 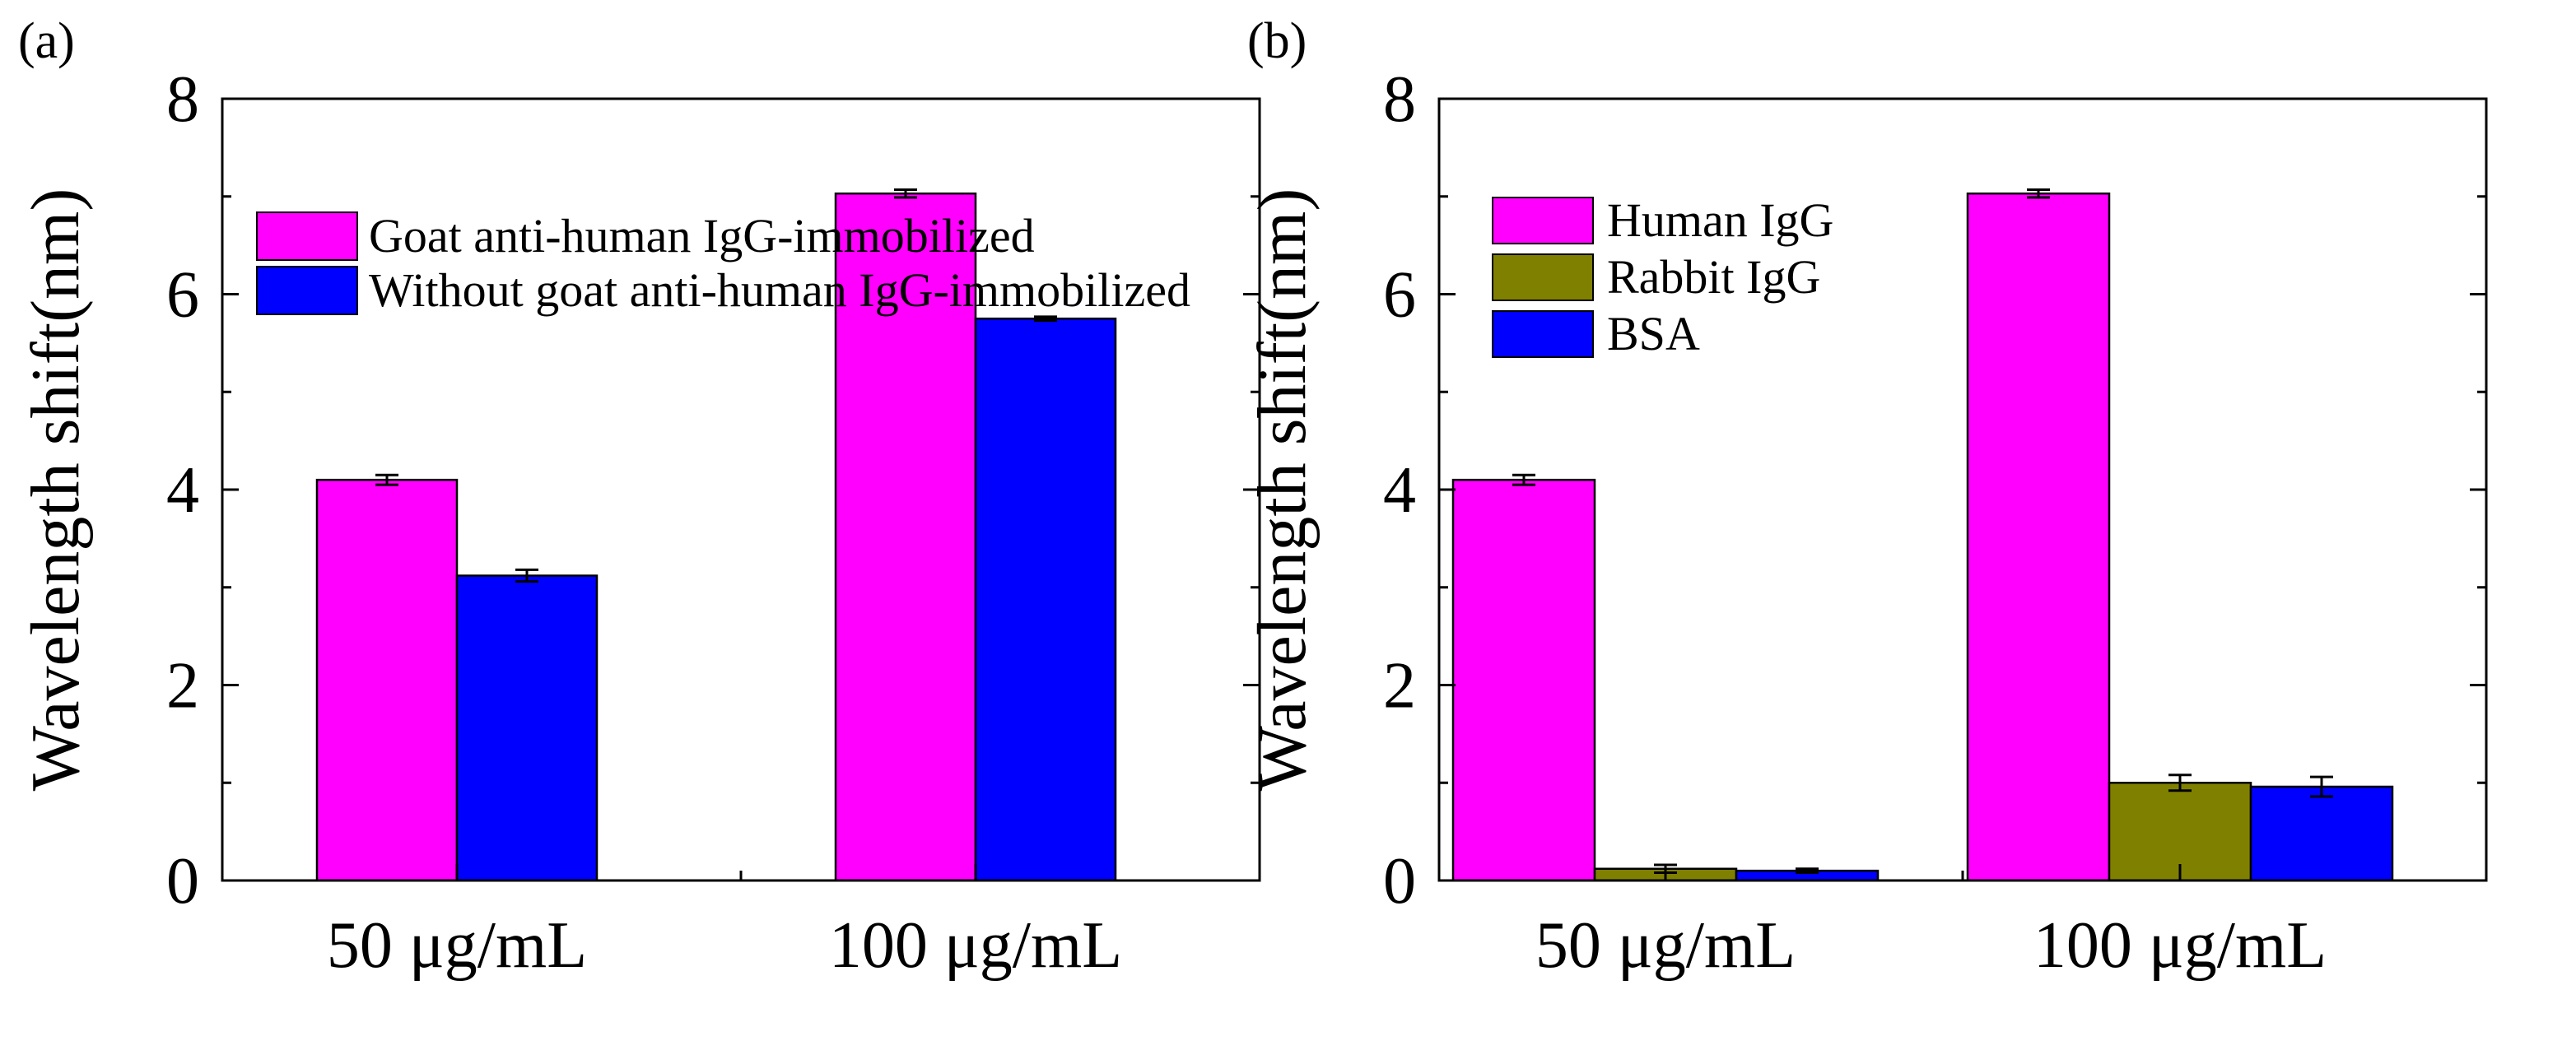 I want to click on legend-label-human-igg: Human IgG, so click(x=1720, y=220).